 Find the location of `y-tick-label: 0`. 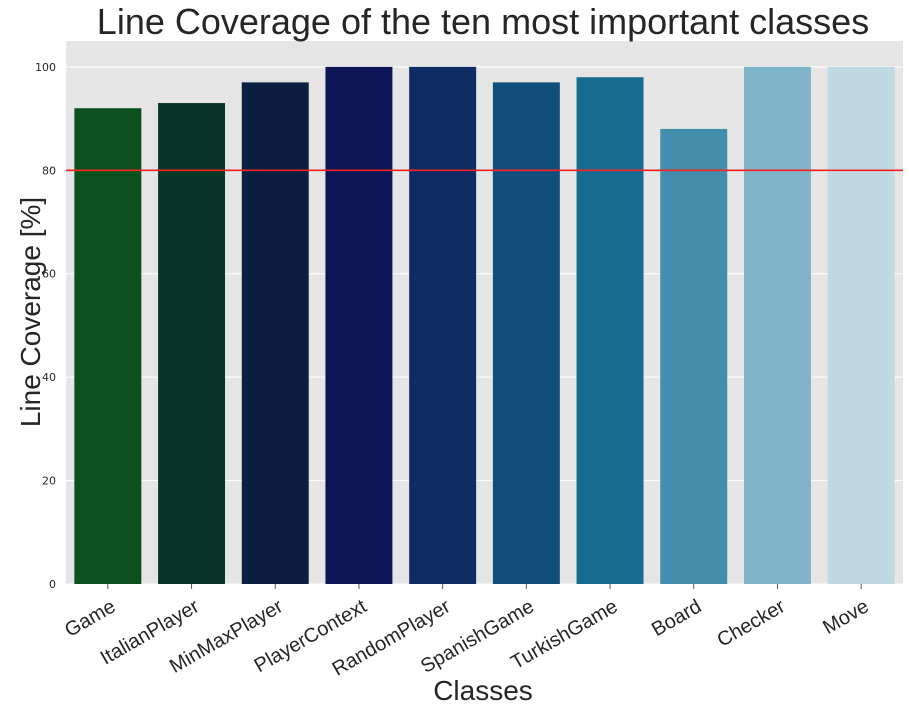

y-tick-label: 0 is located at coordinates (52, 584).